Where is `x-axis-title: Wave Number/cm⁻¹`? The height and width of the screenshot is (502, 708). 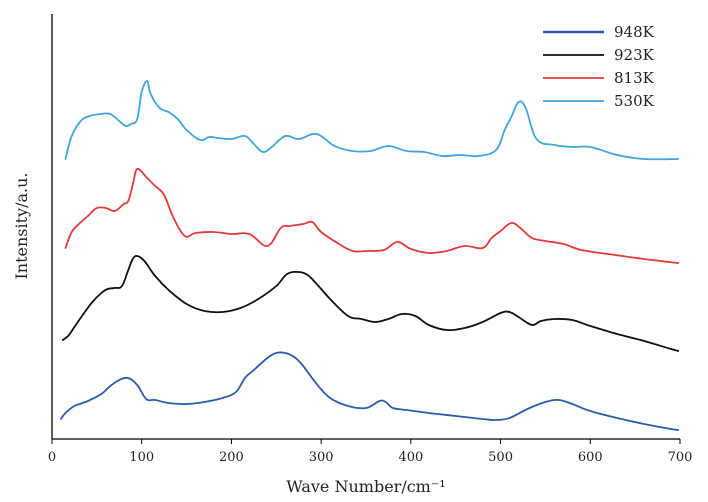 x-axis-title: Wave Number/cm⁻¹ is located at coordinates (365, 486).